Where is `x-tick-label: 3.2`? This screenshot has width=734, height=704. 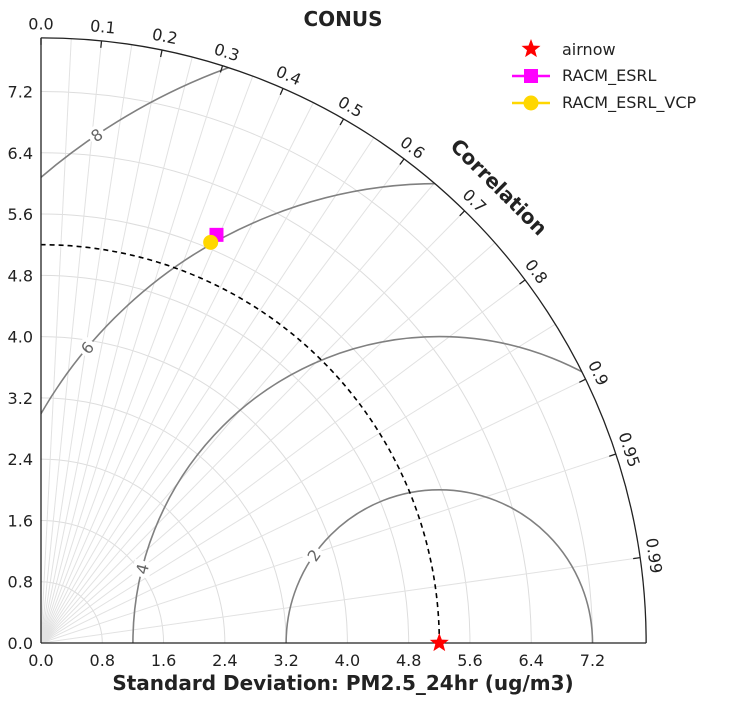
x-tick-label: 3.2 is located at coordinates (285, 660).